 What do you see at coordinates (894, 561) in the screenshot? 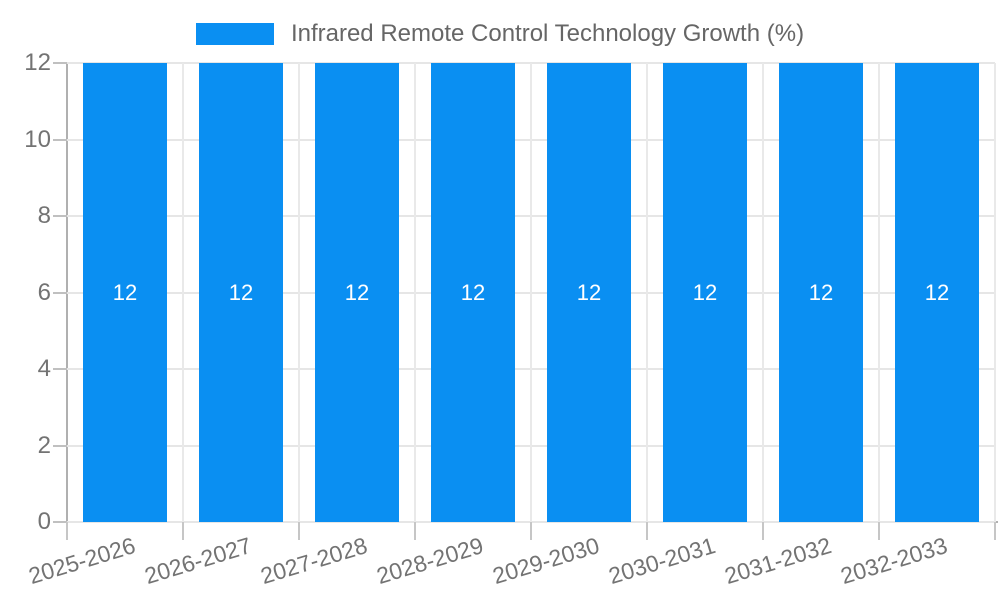
I see `x-axis-tick-label: 2032-2033` at bounding box center [894, 561].